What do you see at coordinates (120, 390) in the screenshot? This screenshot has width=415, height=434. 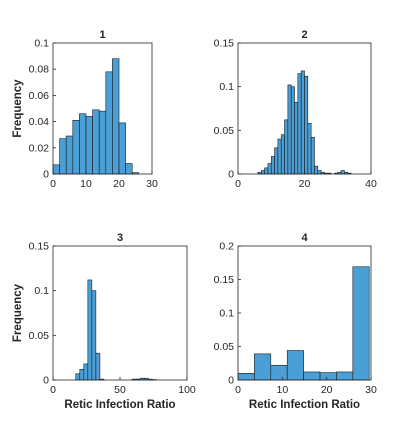 I see `x-tick-label: 50` at bounding box center [120, 390].